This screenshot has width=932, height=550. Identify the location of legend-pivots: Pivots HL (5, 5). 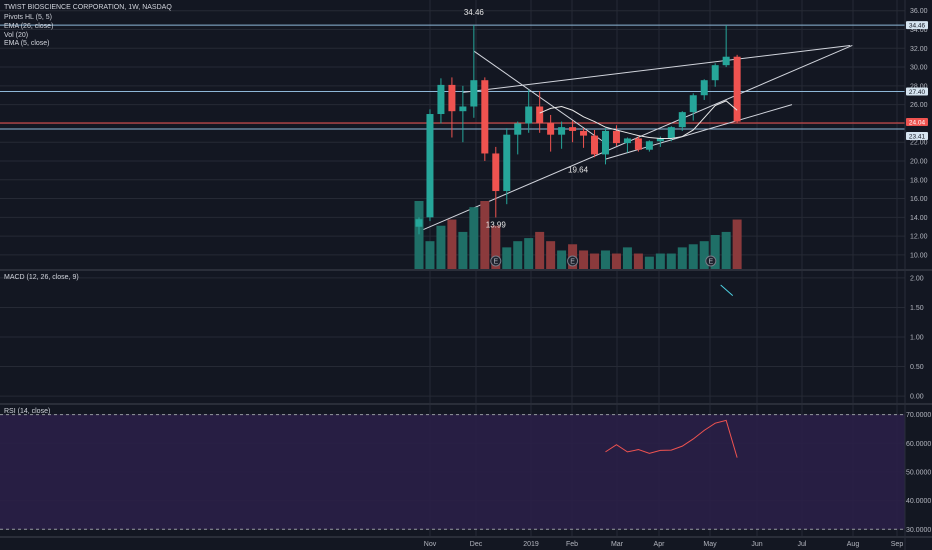
(28, 17).